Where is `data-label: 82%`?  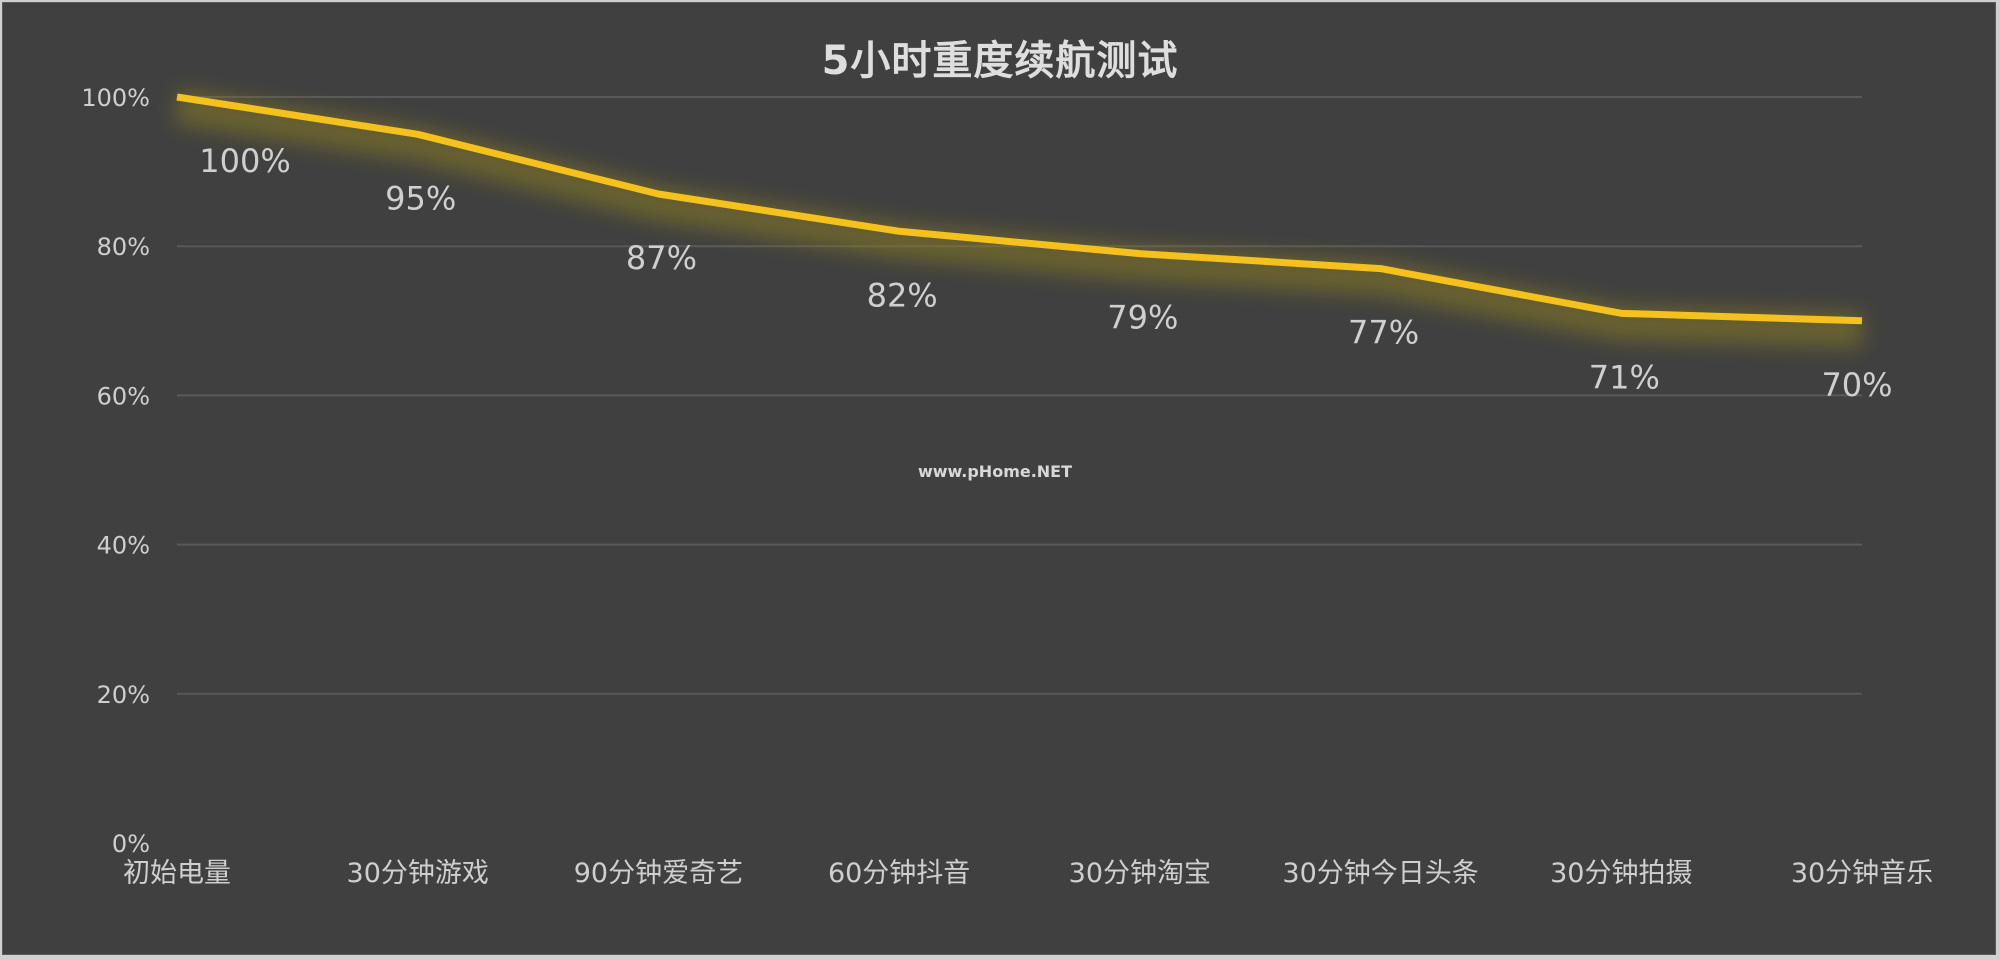 data-label: 82% is located at coordinates (902, 295).